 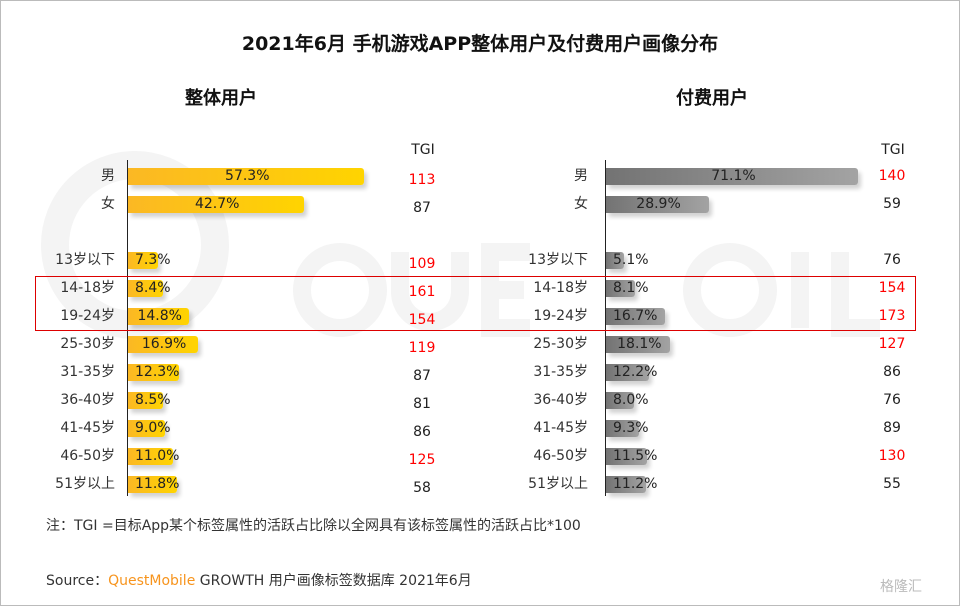 I want to click on bar-value-label: 11.0%, so click(x=157, y=456).